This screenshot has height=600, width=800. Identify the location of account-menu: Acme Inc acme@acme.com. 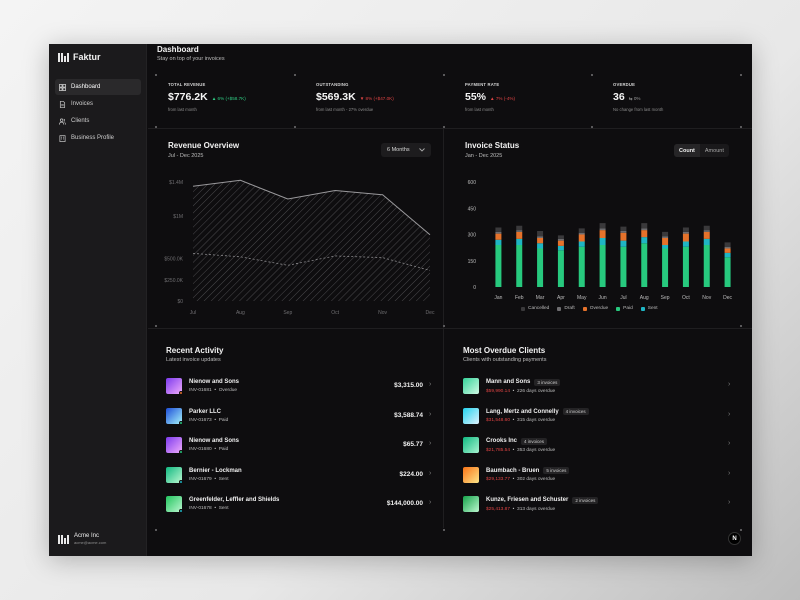
(82, 539).